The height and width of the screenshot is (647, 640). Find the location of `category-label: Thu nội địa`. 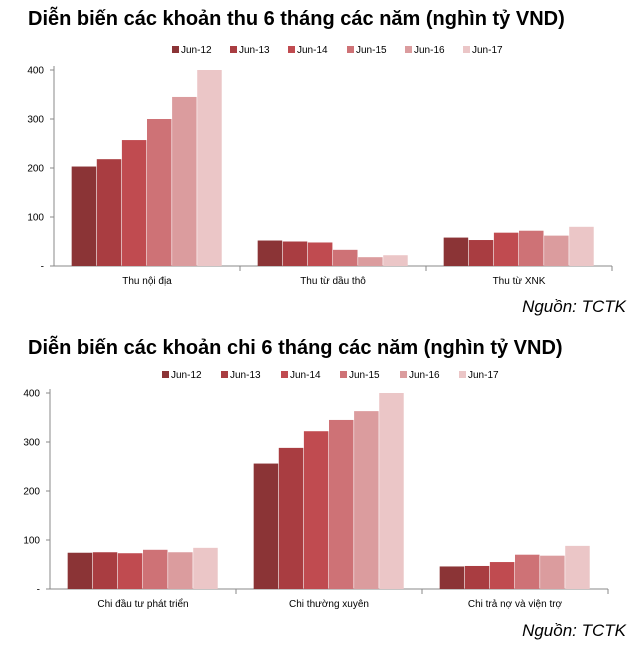

category-label: Thu nội địa is located at coordinates (147, 281).